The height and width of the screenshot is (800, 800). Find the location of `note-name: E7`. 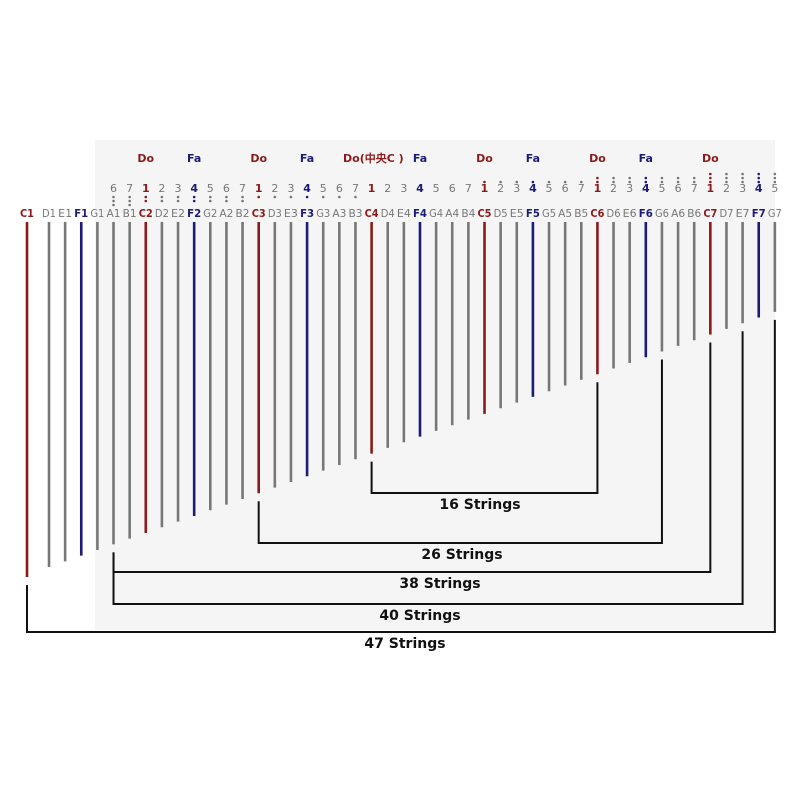

note-name: E7 is located at coordinates (743, 213).